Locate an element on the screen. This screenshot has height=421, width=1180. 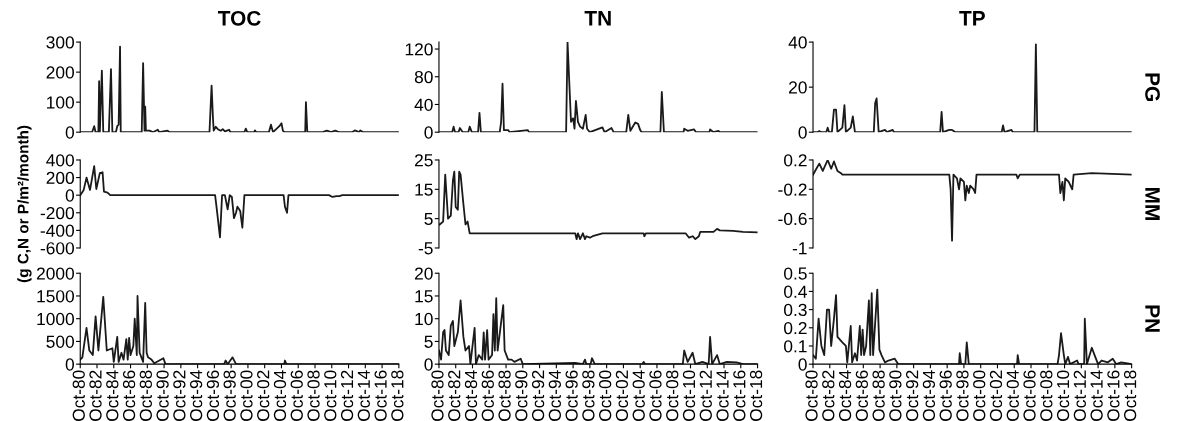
y-tick-label: 500 is located at coordinates (60, 341).